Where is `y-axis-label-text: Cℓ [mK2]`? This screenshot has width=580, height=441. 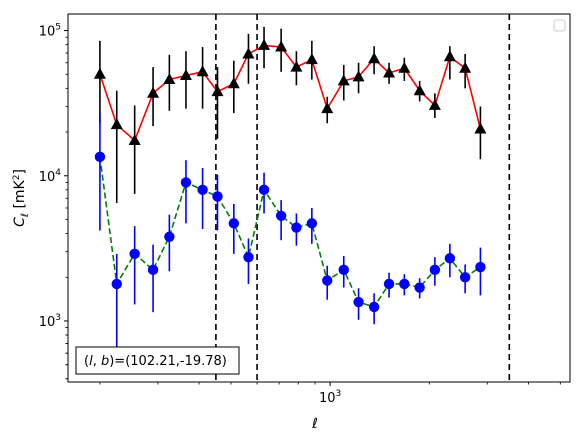 y-axis-label-text: Cℓ [mK2] is located at coordinates (21, 198).